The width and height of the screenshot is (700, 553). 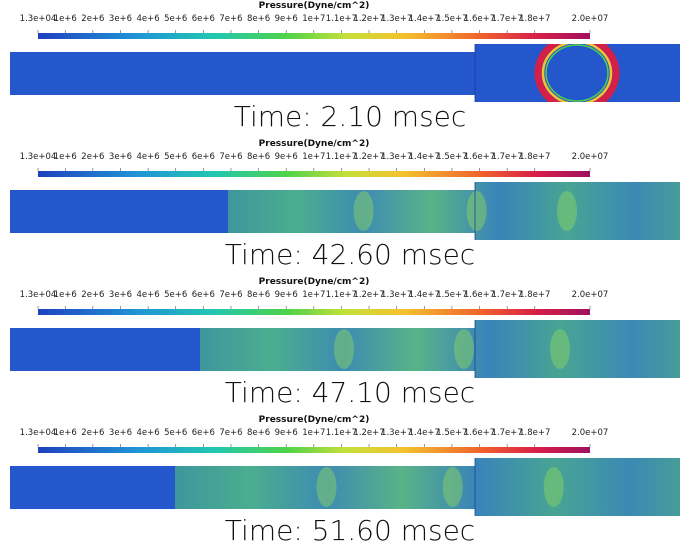 I want to click on time-label: Time: 42.60 msec, so click(x=350, y=254).